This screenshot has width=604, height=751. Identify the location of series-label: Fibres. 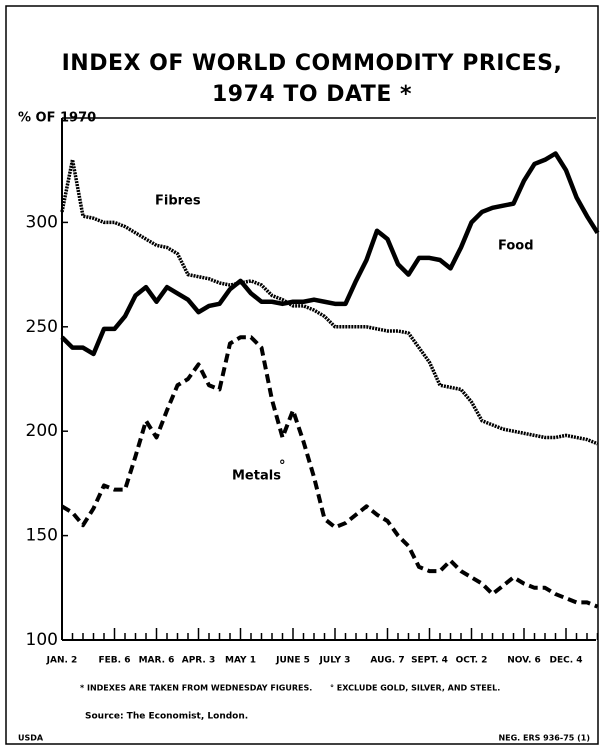
(178, 201).